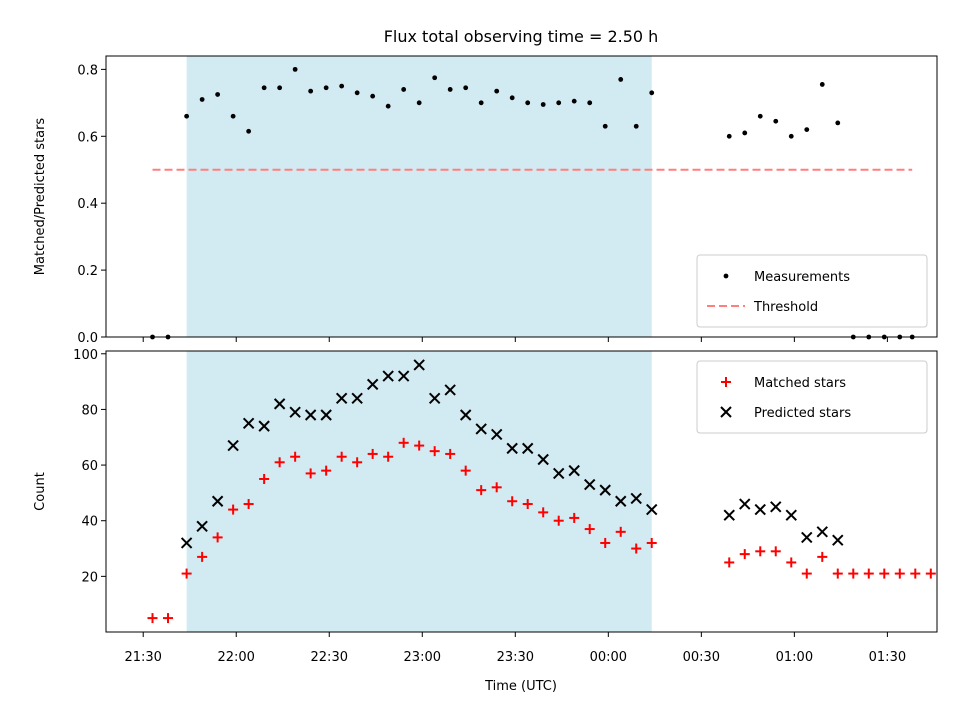  Describe the element at coordinates (142, 657) in the screenshot. I see `x-tick-label: 21:30` at that location.